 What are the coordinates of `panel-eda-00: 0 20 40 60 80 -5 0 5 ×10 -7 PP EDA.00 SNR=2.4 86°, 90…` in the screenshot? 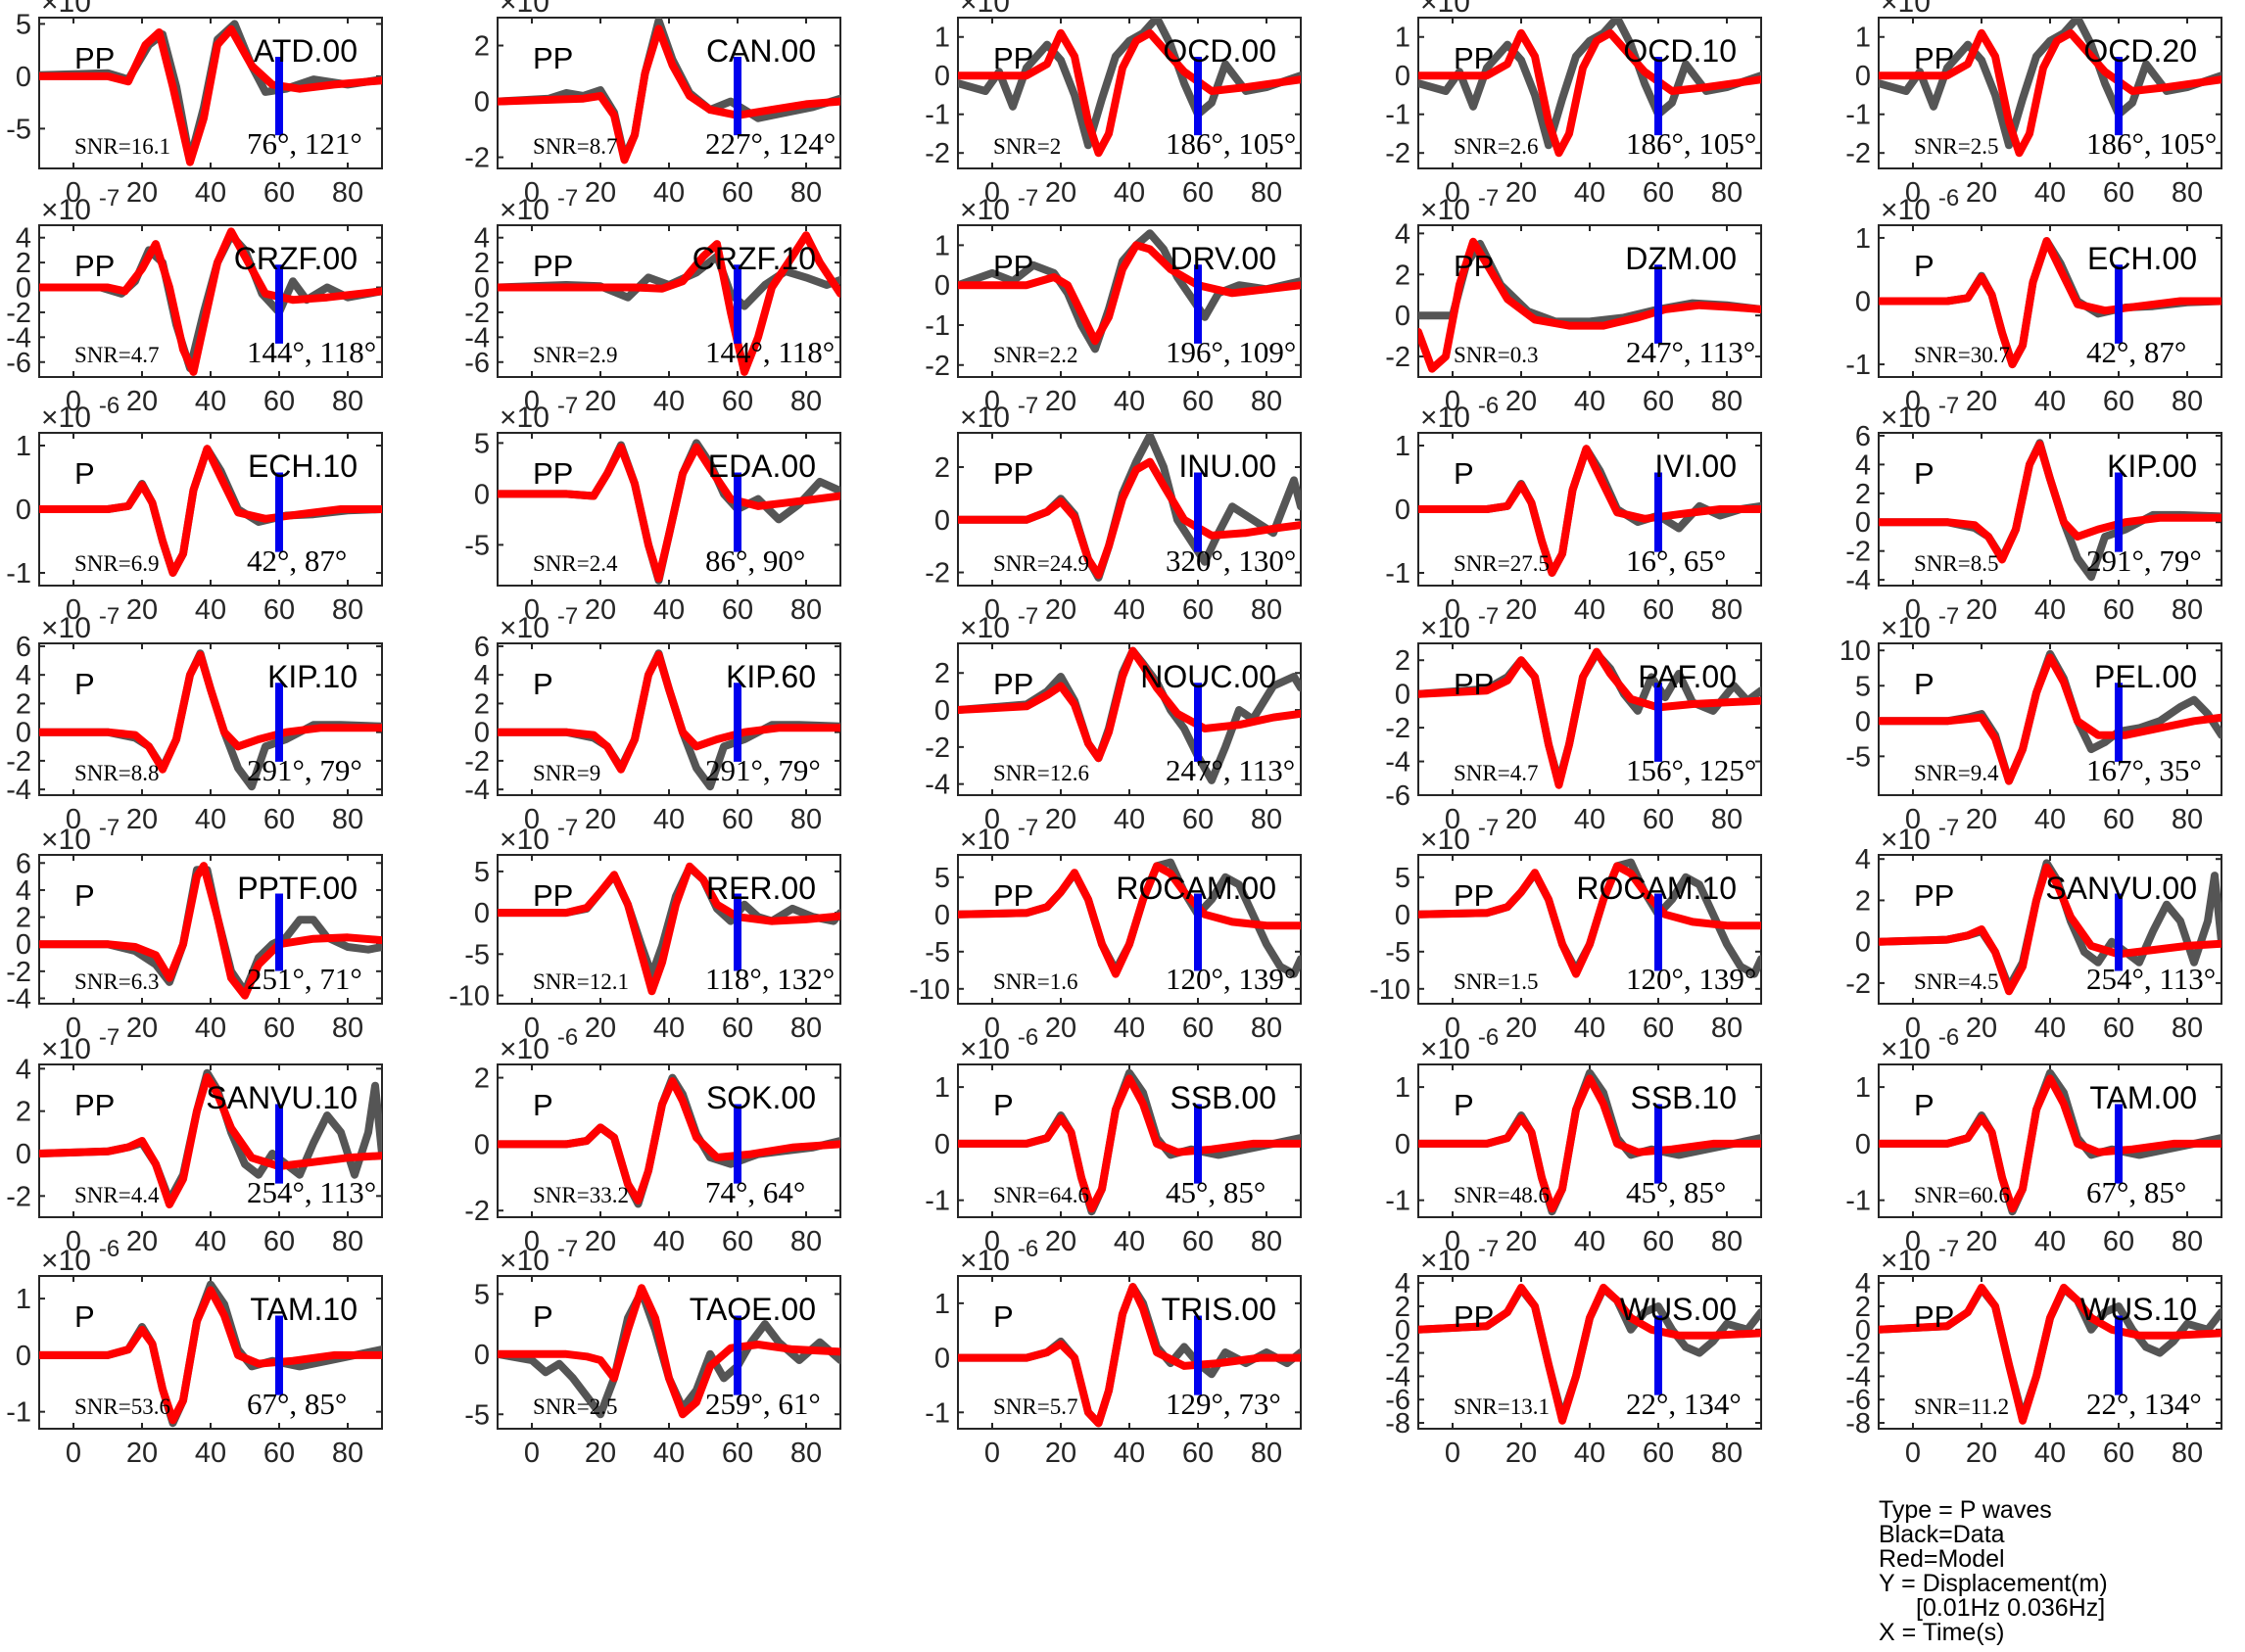 It's located at (652, 509).